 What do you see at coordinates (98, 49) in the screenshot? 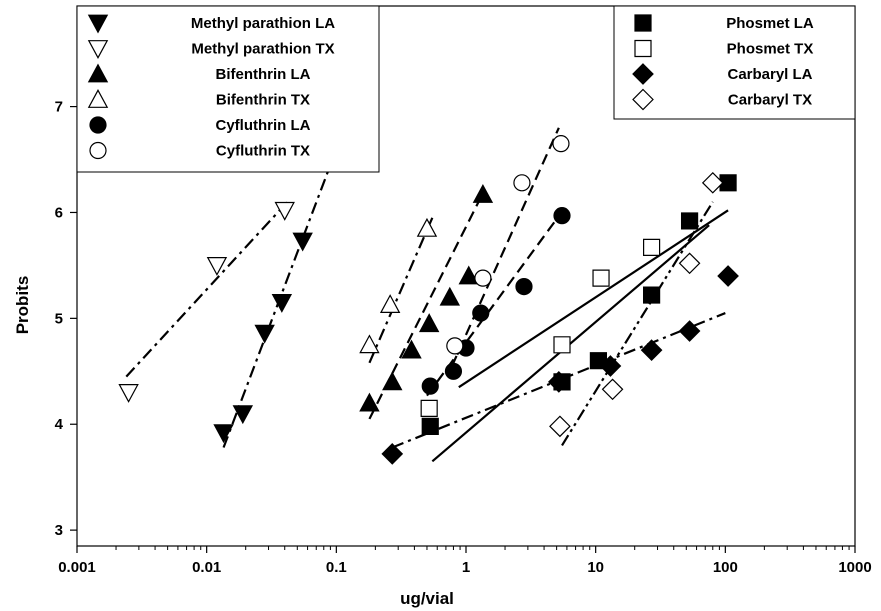
I see `legend-marker-methyl-parathion-tx` at bounding box center [98, 49].